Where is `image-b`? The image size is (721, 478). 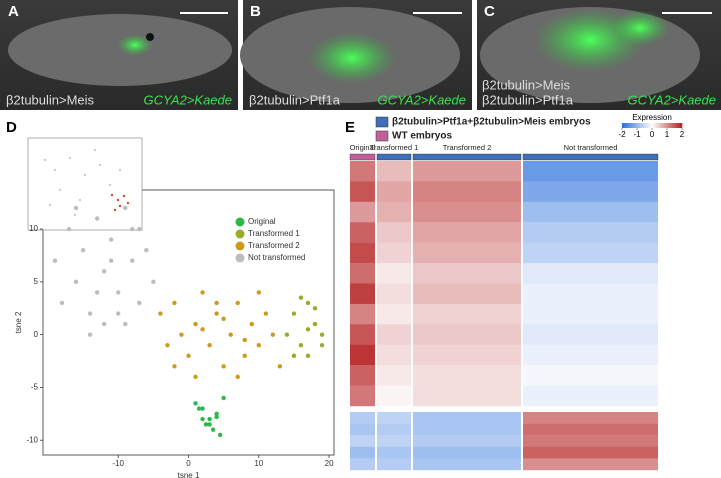 image-b is located at coordinates (356, 55).